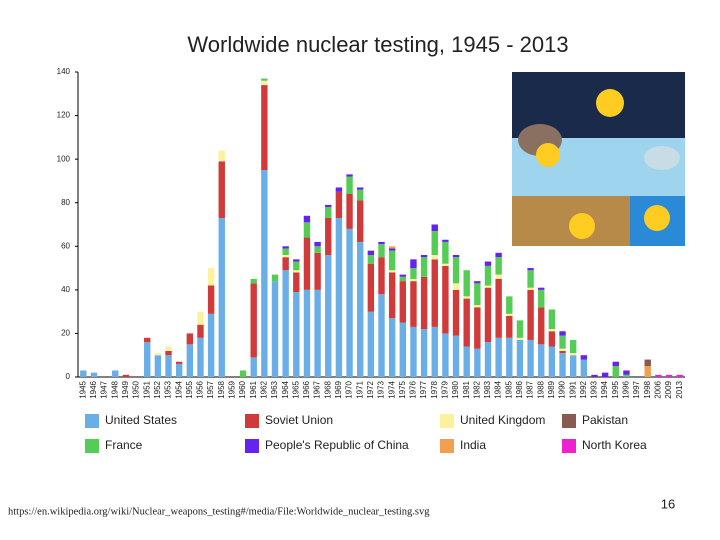 Image resolution: width=720 pixels, height=540 pixels. What do you see at coordinates (189, 389) in the screenshot?
I see `x-tick-label: 1955` at bounding box center [189, 389].